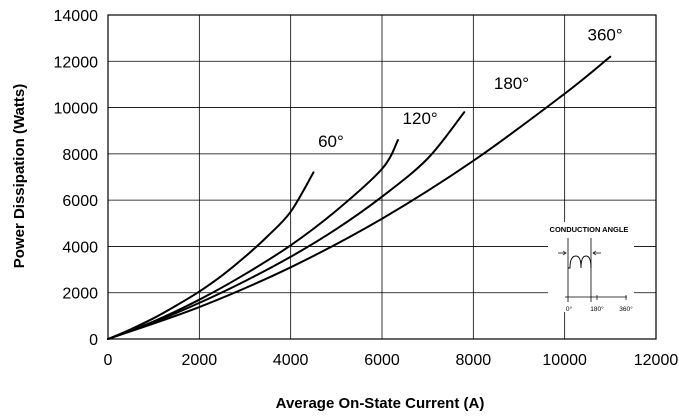  Describe the element at coordinates (580, 262) in the screenshot. I see `inset-waveform` at that location.